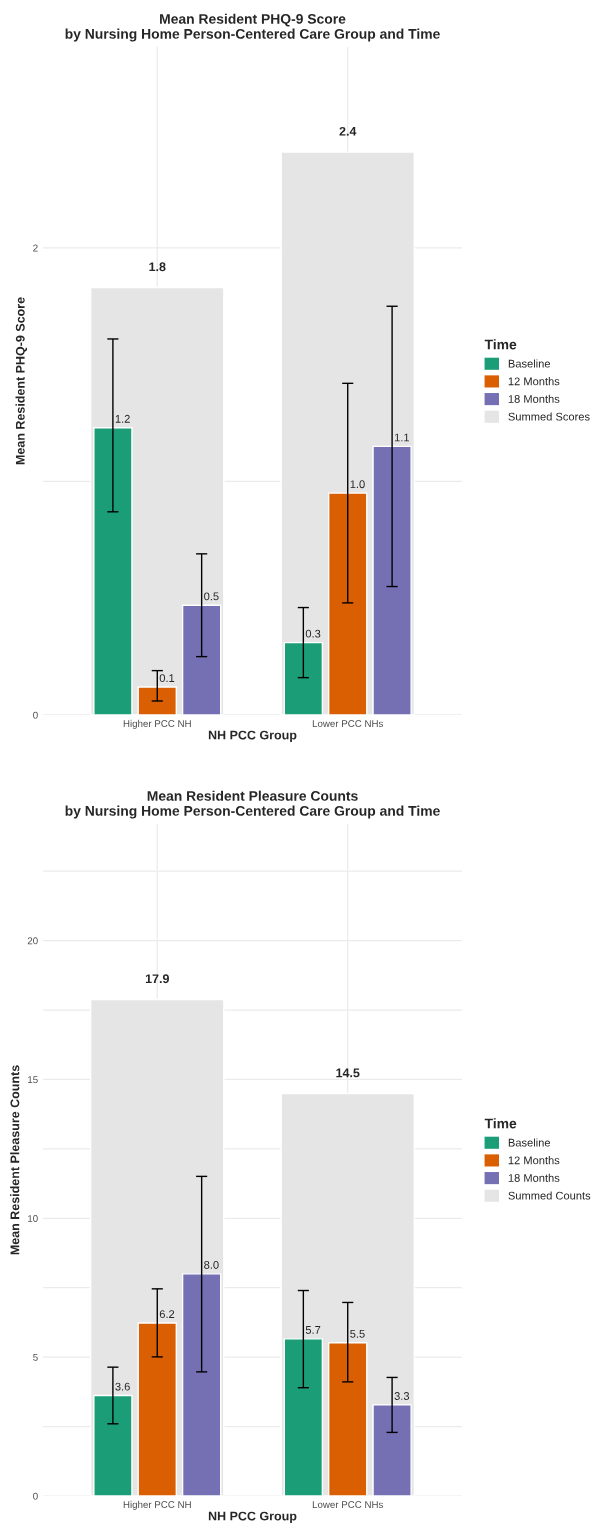 The height and width of the screenshot is (1528, 592). Describe the element at coordinates (32, 941) in the screenshot. I see `y-tick-label: 20` at that location.